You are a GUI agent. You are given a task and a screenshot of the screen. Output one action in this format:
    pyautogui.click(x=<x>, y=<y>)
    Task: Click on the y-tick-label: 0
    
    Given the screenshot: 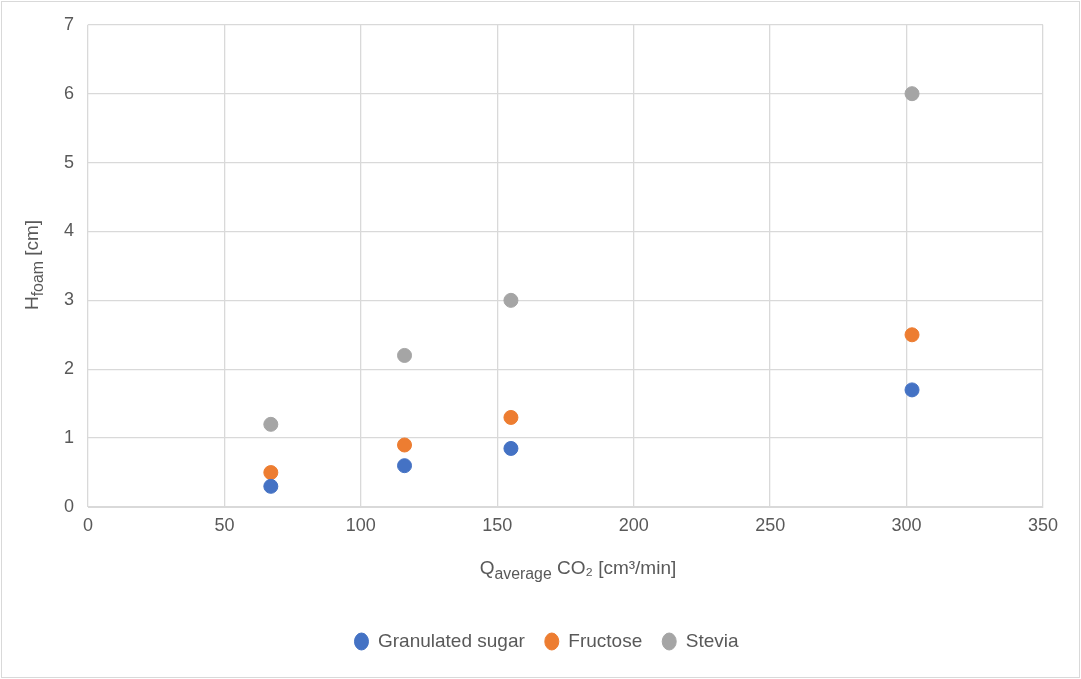 What is the action you would take?
    pyautogui.click(x=69, y=505)
    